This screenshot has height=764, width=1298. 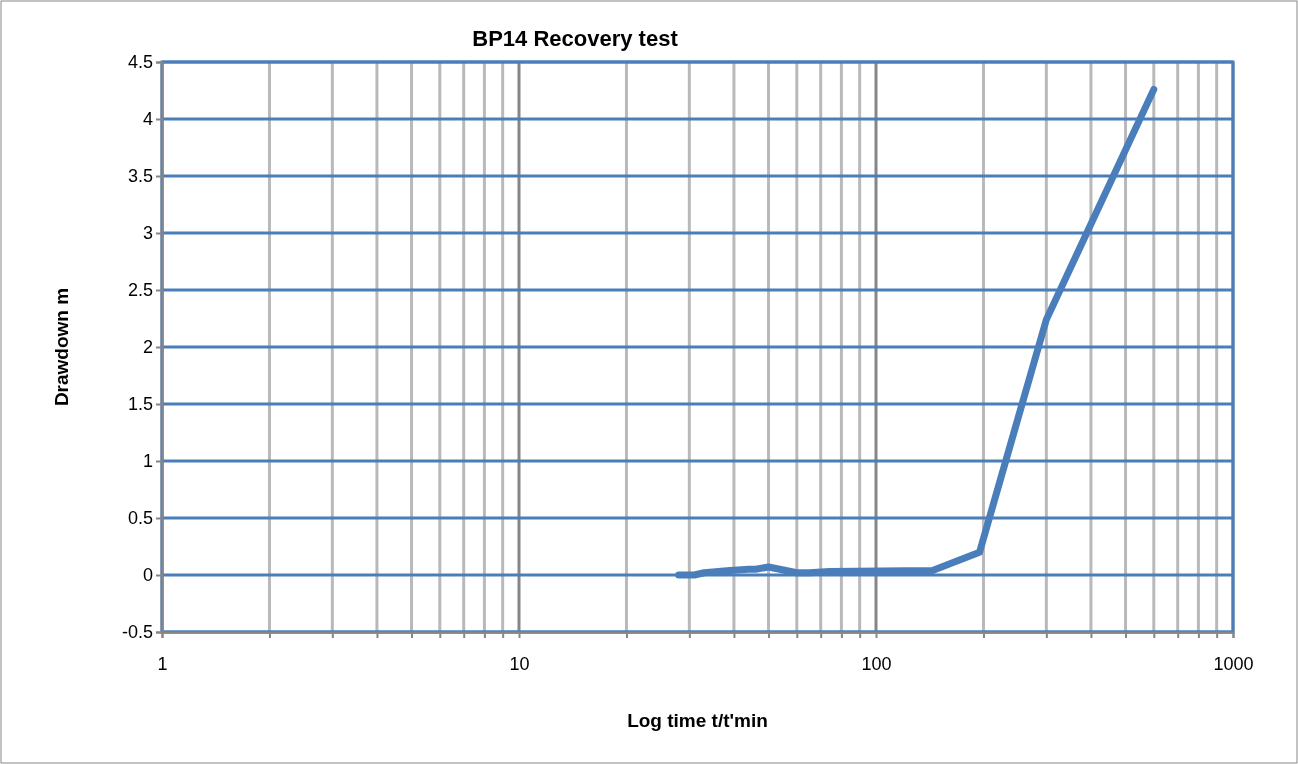 I want to click on x-tick-label: 100, so click(x=876, y=663).